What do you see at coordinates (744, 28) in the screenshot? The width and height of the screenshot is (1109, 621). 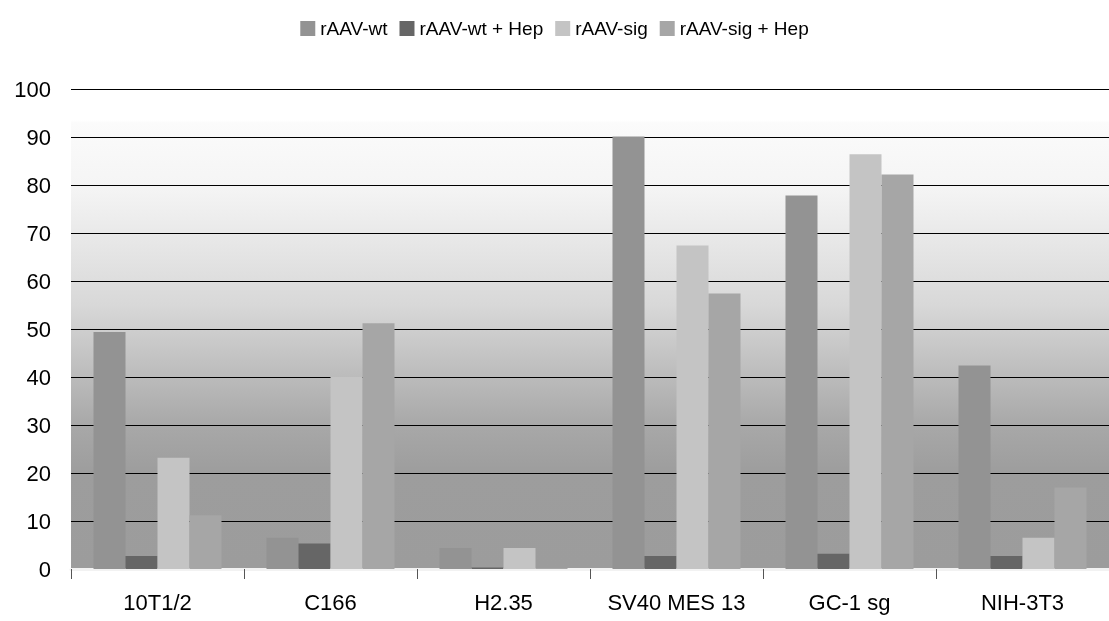 I see `legend-label: rAAV-sig + Hep` at bounding box center [744, 28].